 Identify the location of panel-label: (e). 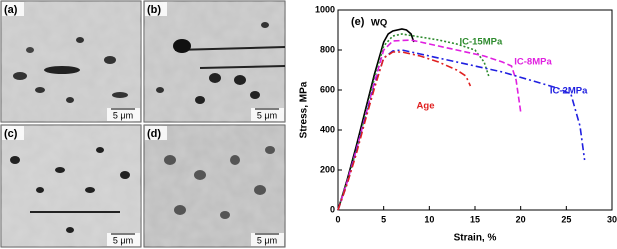
(358, 22).